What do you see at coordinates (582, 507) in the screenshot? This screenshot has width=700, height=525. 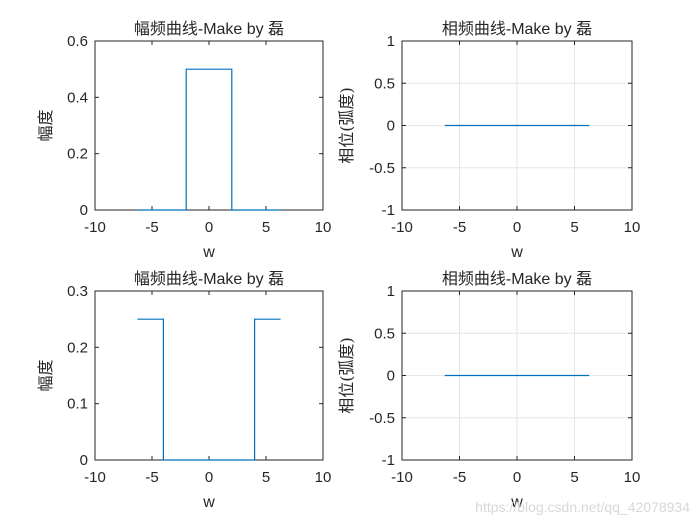 I see `watermark: https://blog.csdn.net/qq_42078934` at bounding box center [582, 507].